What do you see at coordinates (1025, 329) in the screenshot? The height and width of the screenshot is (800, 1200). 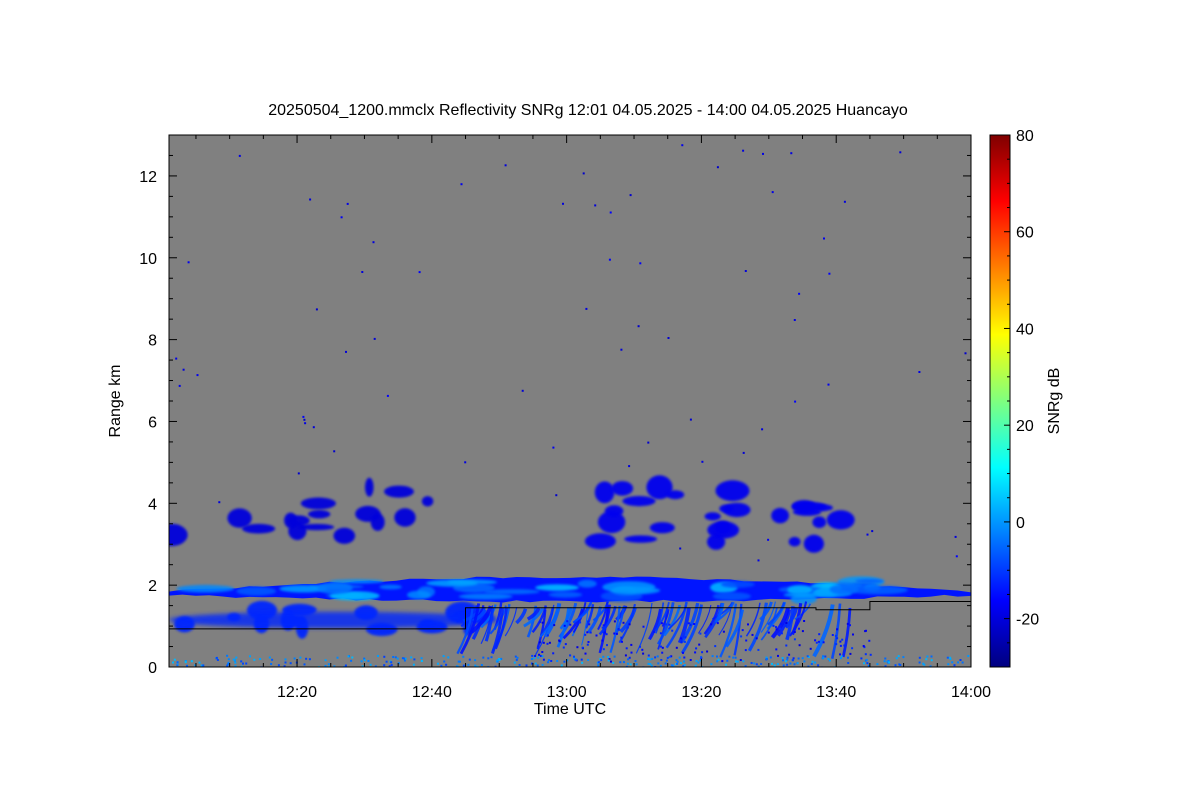 I see `colorbar-tick-label: 40` at bounding box center [1025, 329].